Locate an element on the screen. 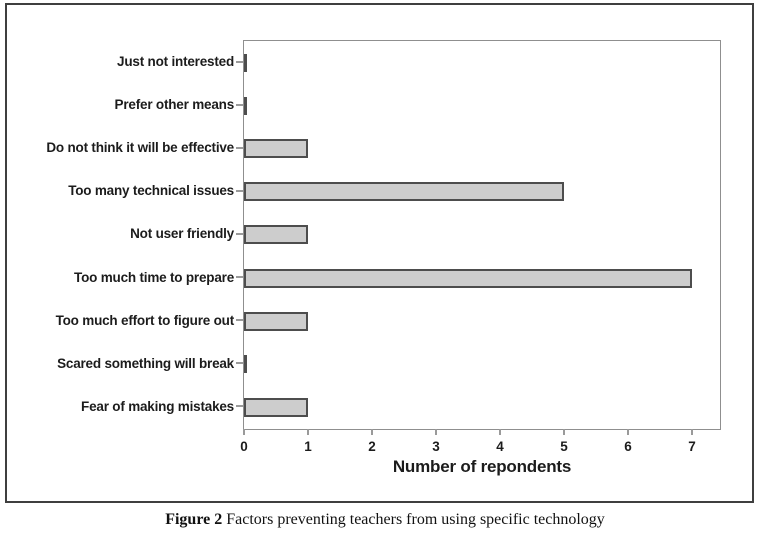 The height and width of the screenshot is (550, 770). category-label-row: Not user friendly is located at coordinates (120, 233).